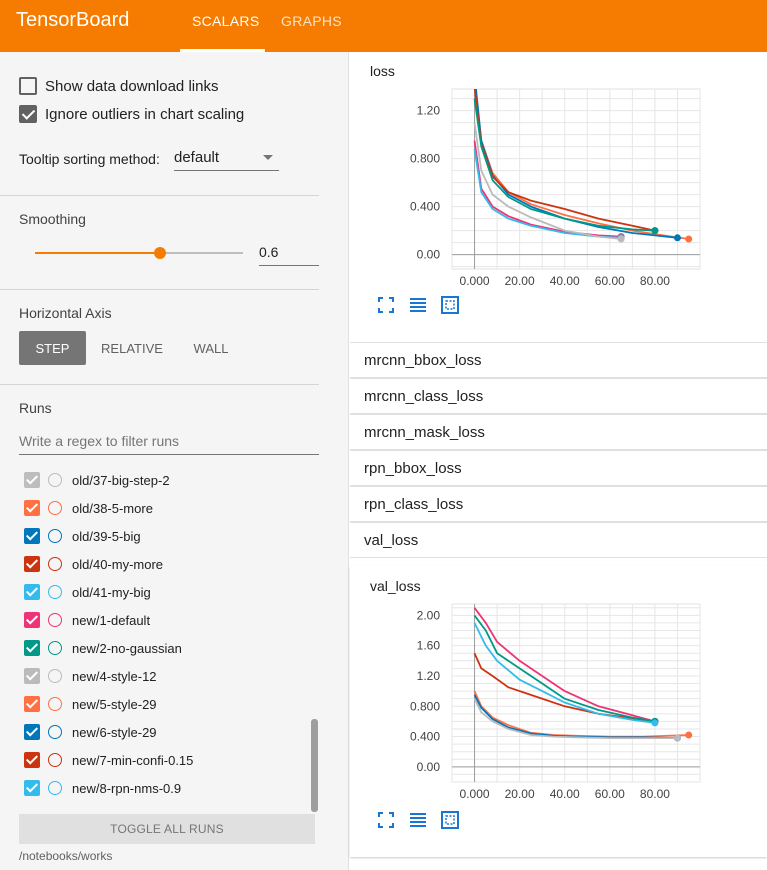  What do you see at coordinates (414, 504) in the screenshot?
I see `category-label: rpn_class_loss` at bounding box center [414, 504].